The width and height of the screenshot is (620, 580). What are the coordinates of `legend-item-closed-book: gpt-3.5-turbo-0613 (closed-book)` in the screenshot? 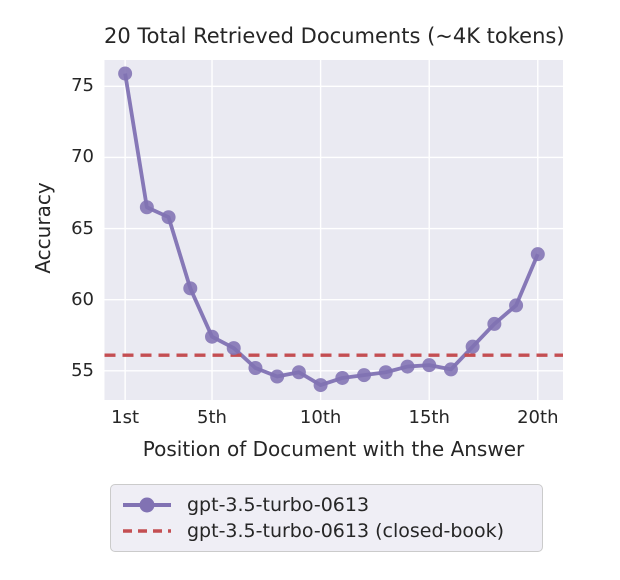 It's located at (326, 531).